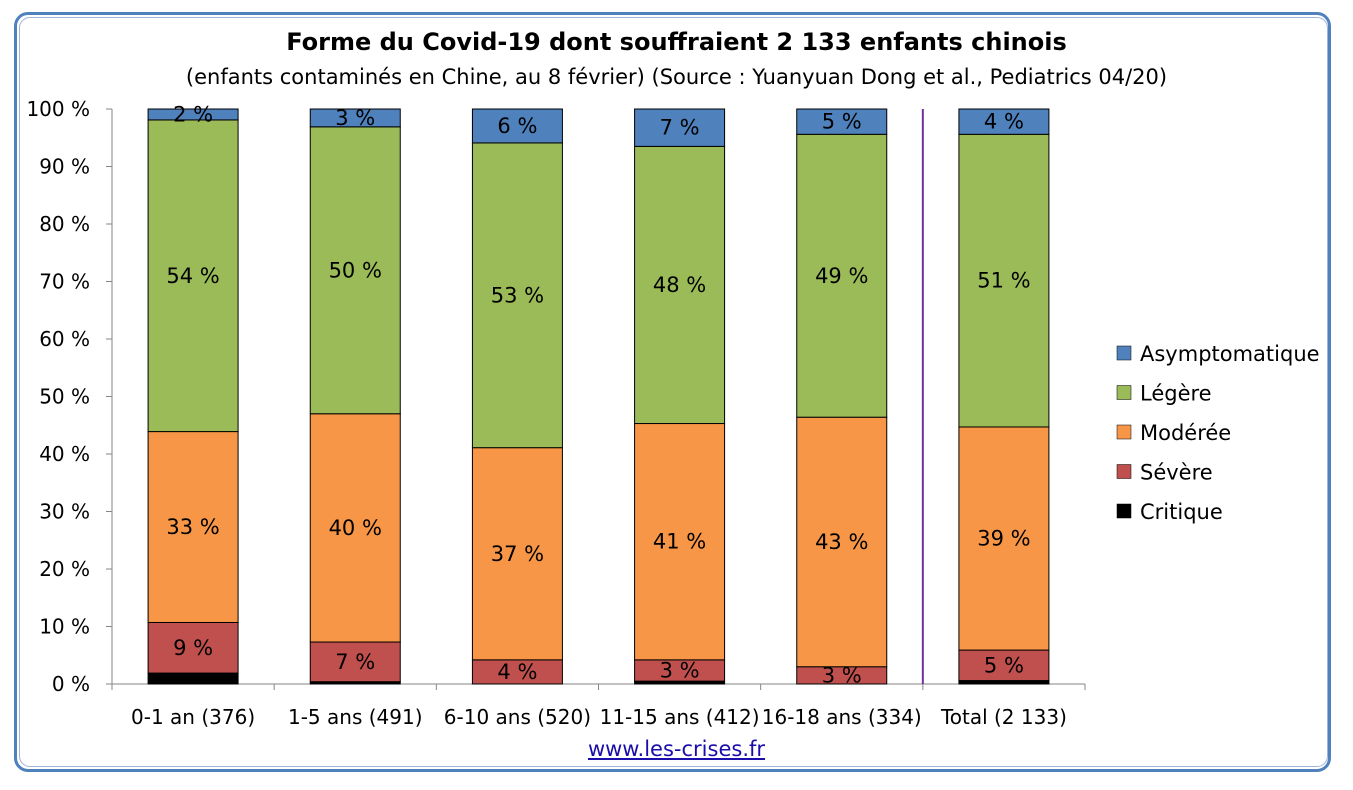  What do you see at coordinates (676, 749) in the screenshot?
I see `source-link: www.les-crises.fr` at bounding box center [676, 749].